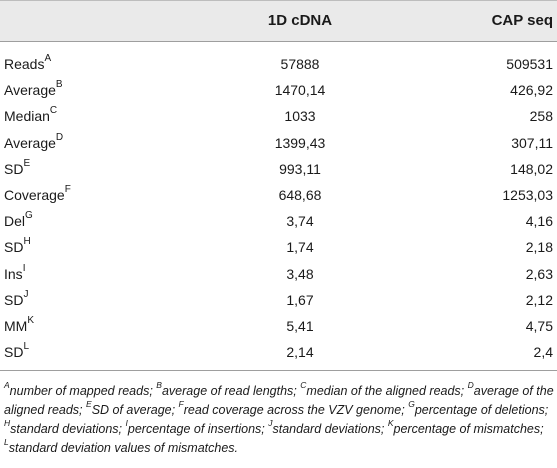 Image resolution: width=557 pixels, height=468 pixels. What do you see at coordinates (279, 400) in the screenshot?
I see `footnote-text: average of the aligned reads;` at bounding box center [279, 400].